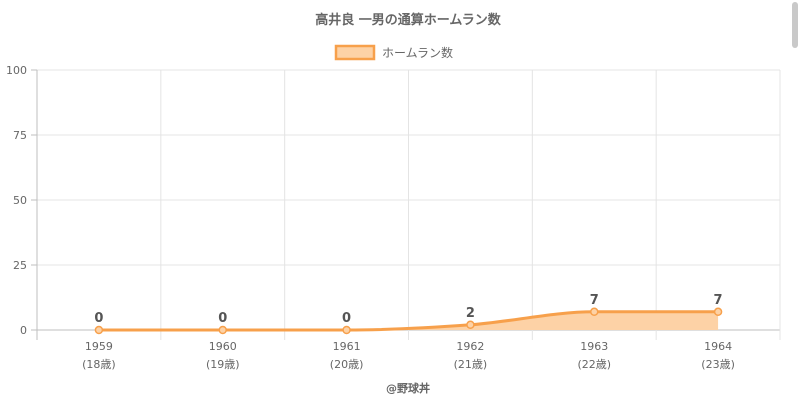 The width and height of the screenshot is (800, 400). What do you see at coordinates (223, 364) in the screenshot?
I see `x-tick-age-label: (19歳)` at bounding box center [223, 364].